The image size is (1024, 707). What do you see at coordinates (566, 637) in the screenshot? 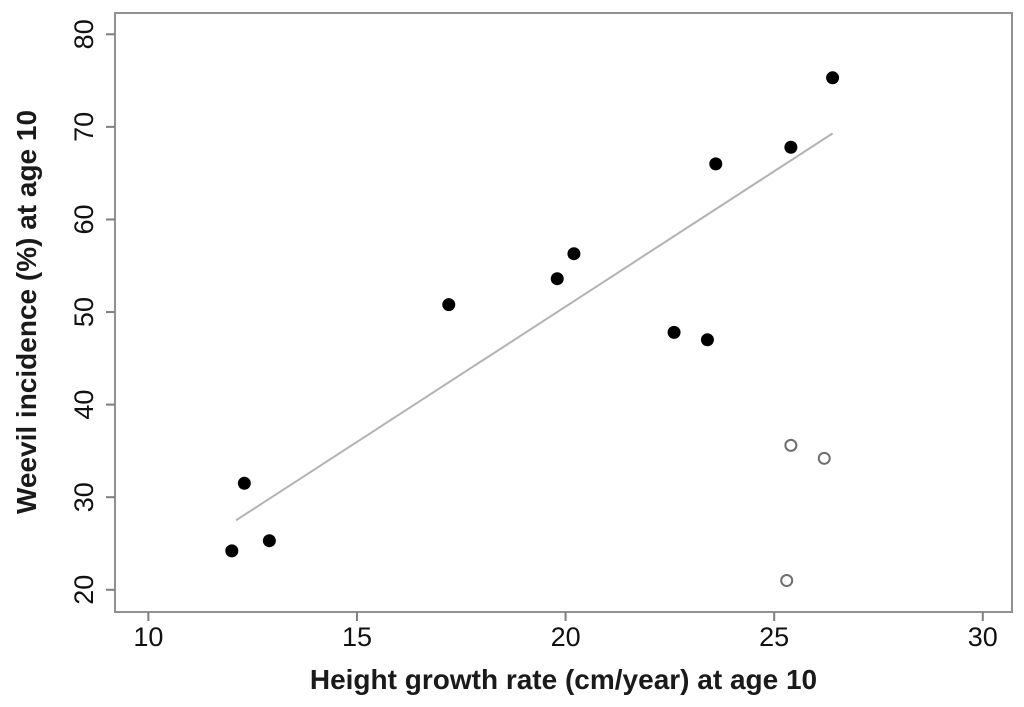
I see `x-tick-label: 20` at bounding box center [566, 637].